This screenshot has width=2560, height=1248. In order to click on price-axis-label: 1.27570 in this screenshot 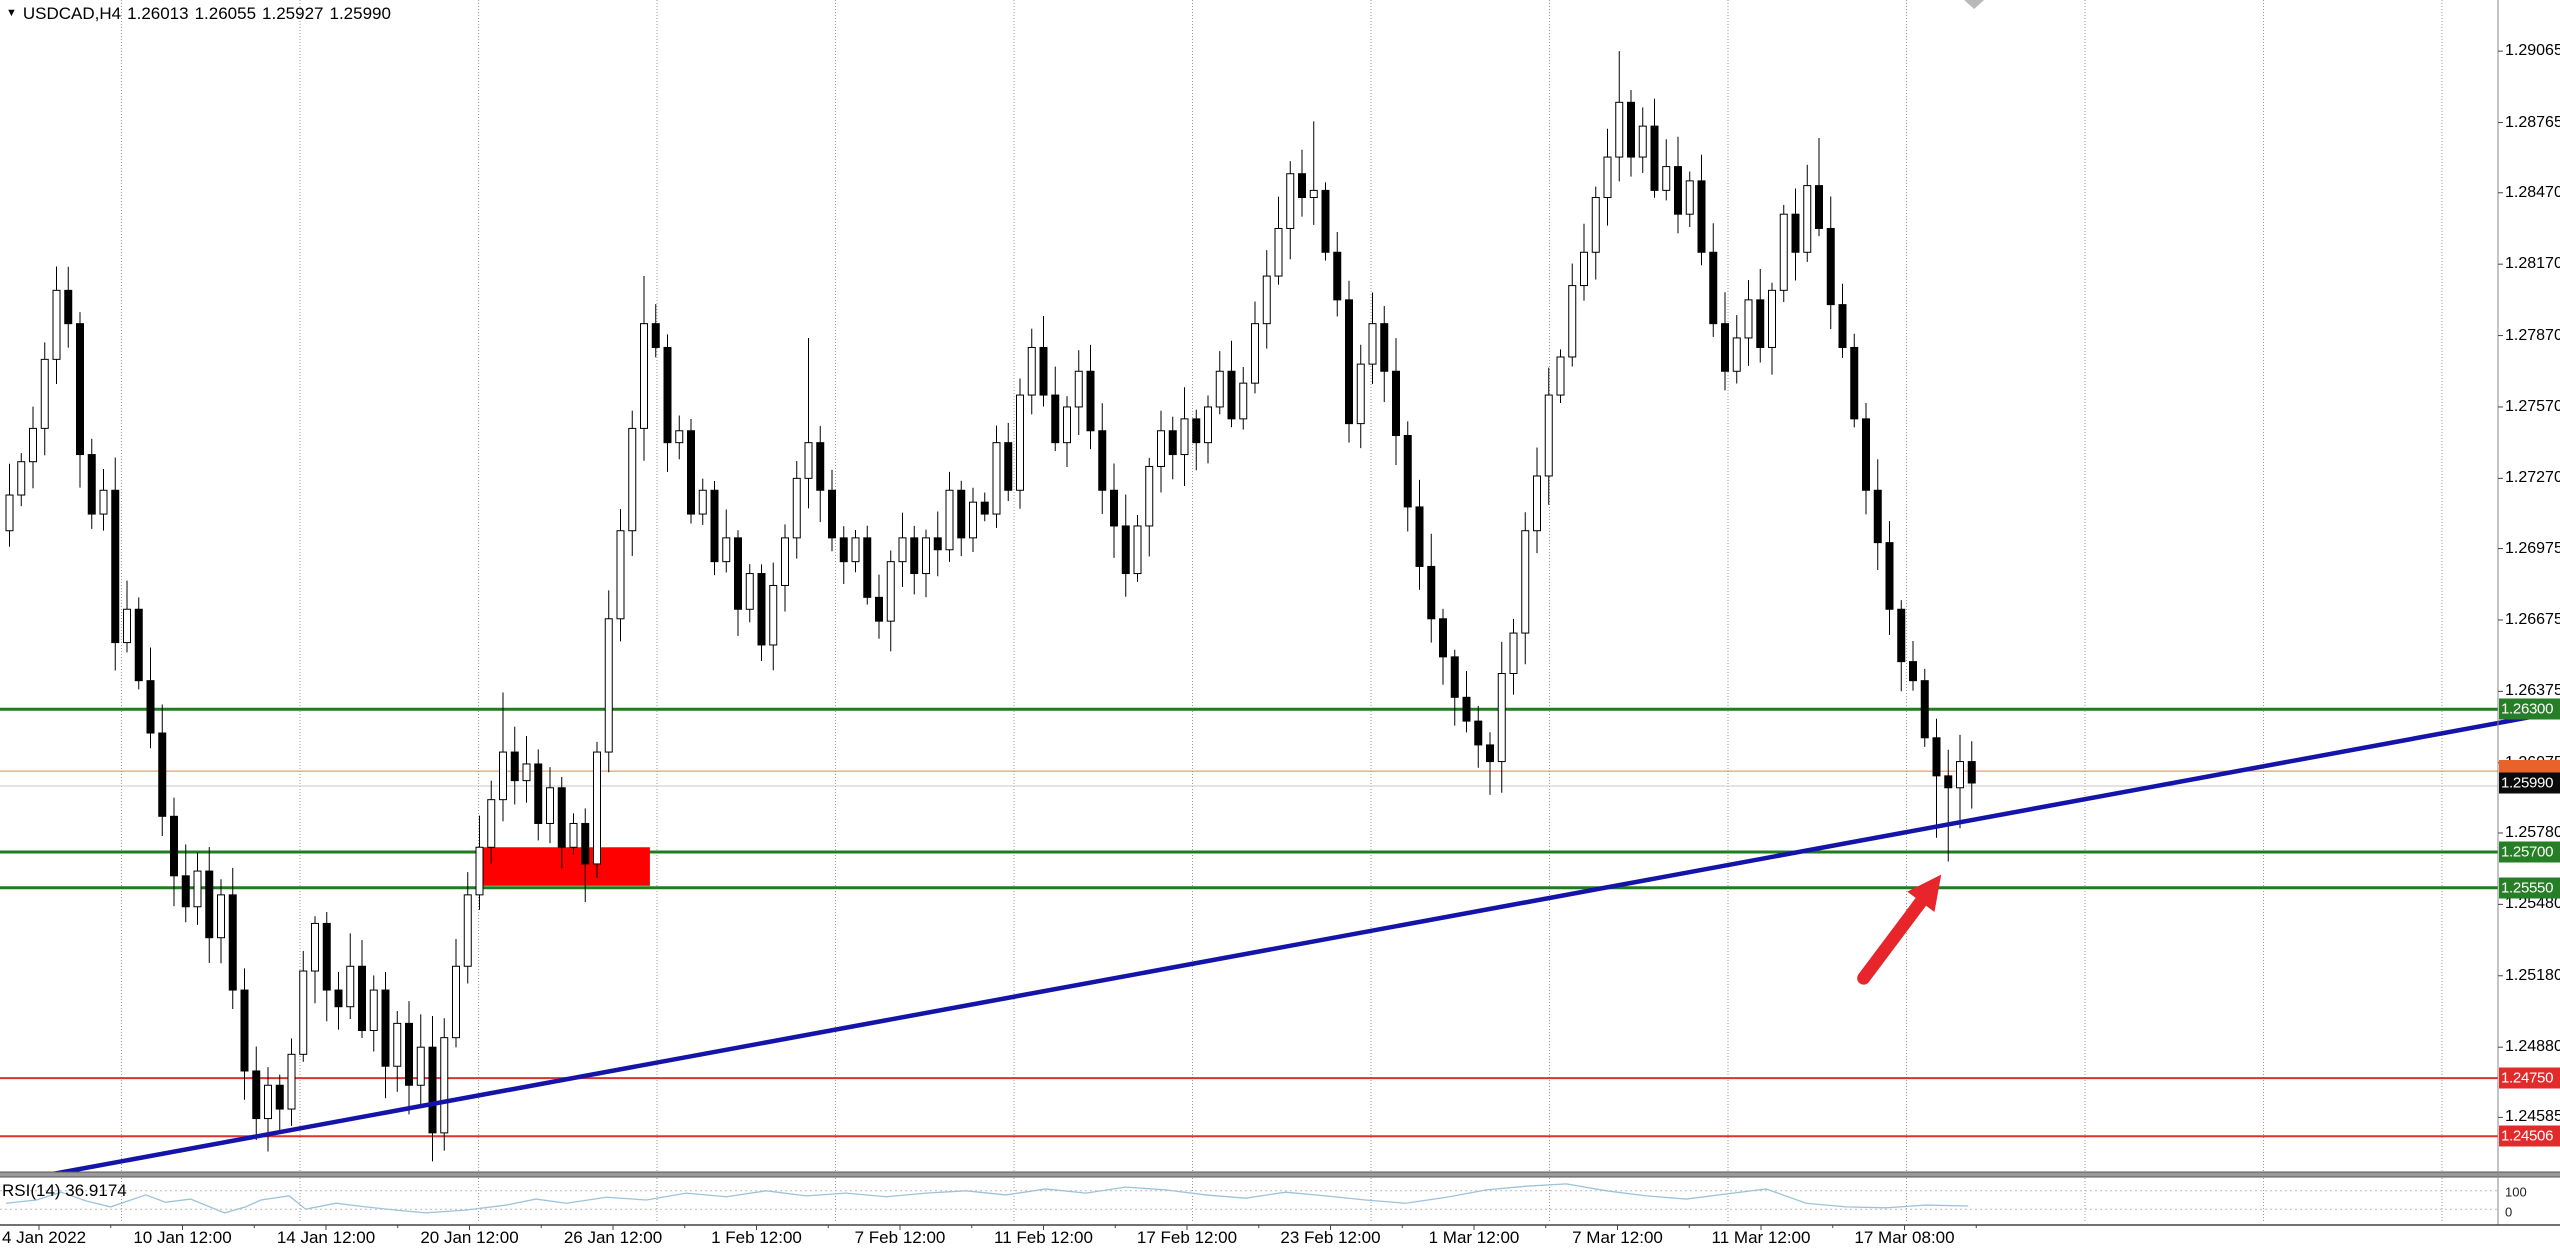, I will do `click(2532, 406)`.